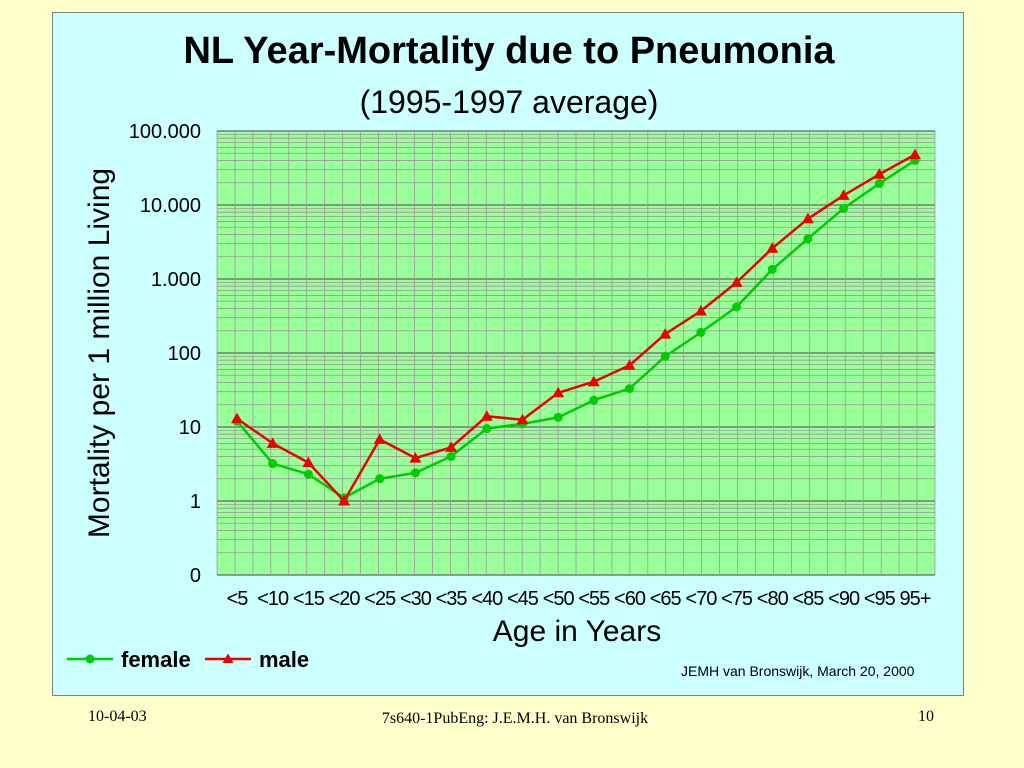 Image resolution: width=1024 pixels, height=768 pixels. Describe the element at coordinates (523, 599) in the screenshot. I see `x-tick-label: <45` at that location.